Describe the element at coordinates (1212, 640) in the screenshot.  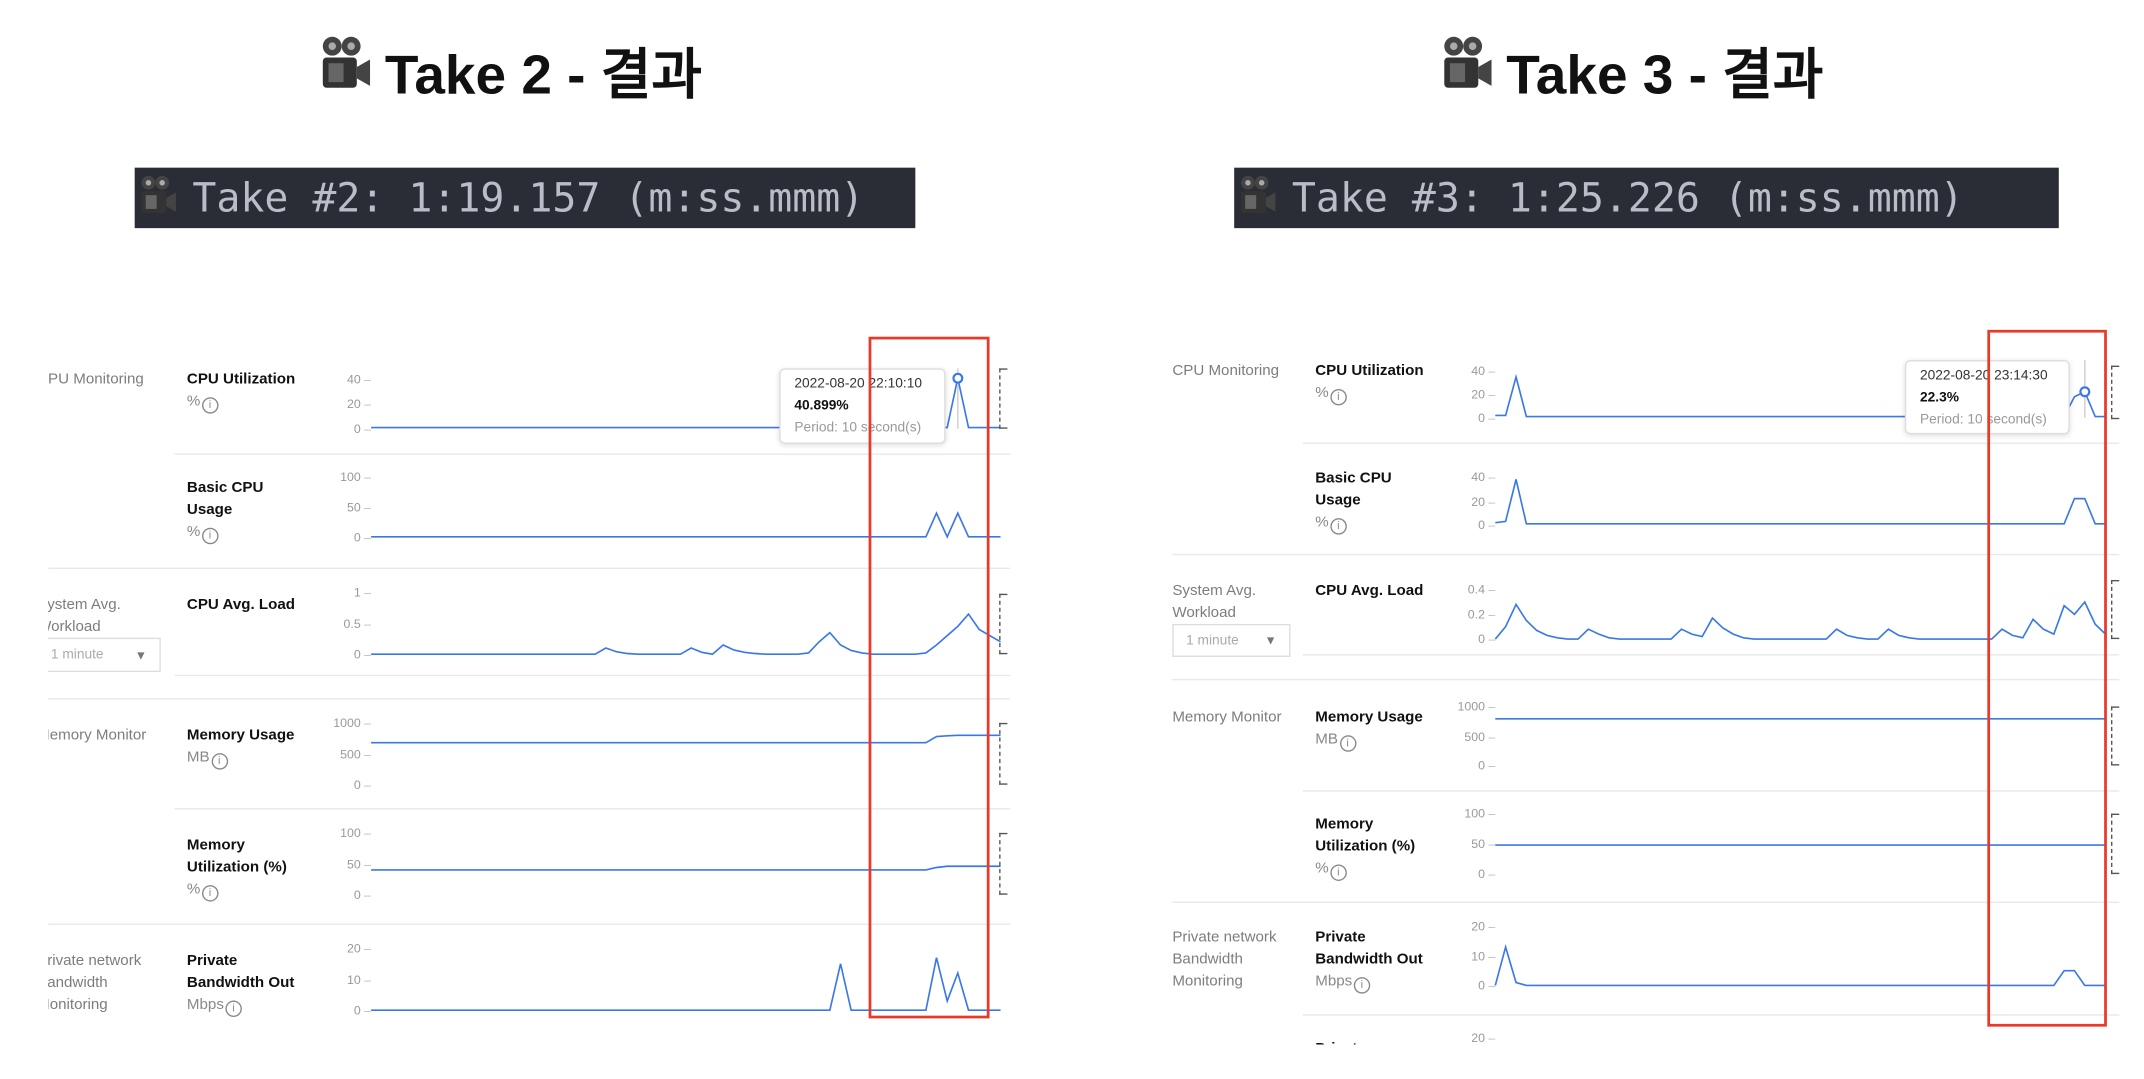
I see `dropdown-value: 1 minute` at that location.